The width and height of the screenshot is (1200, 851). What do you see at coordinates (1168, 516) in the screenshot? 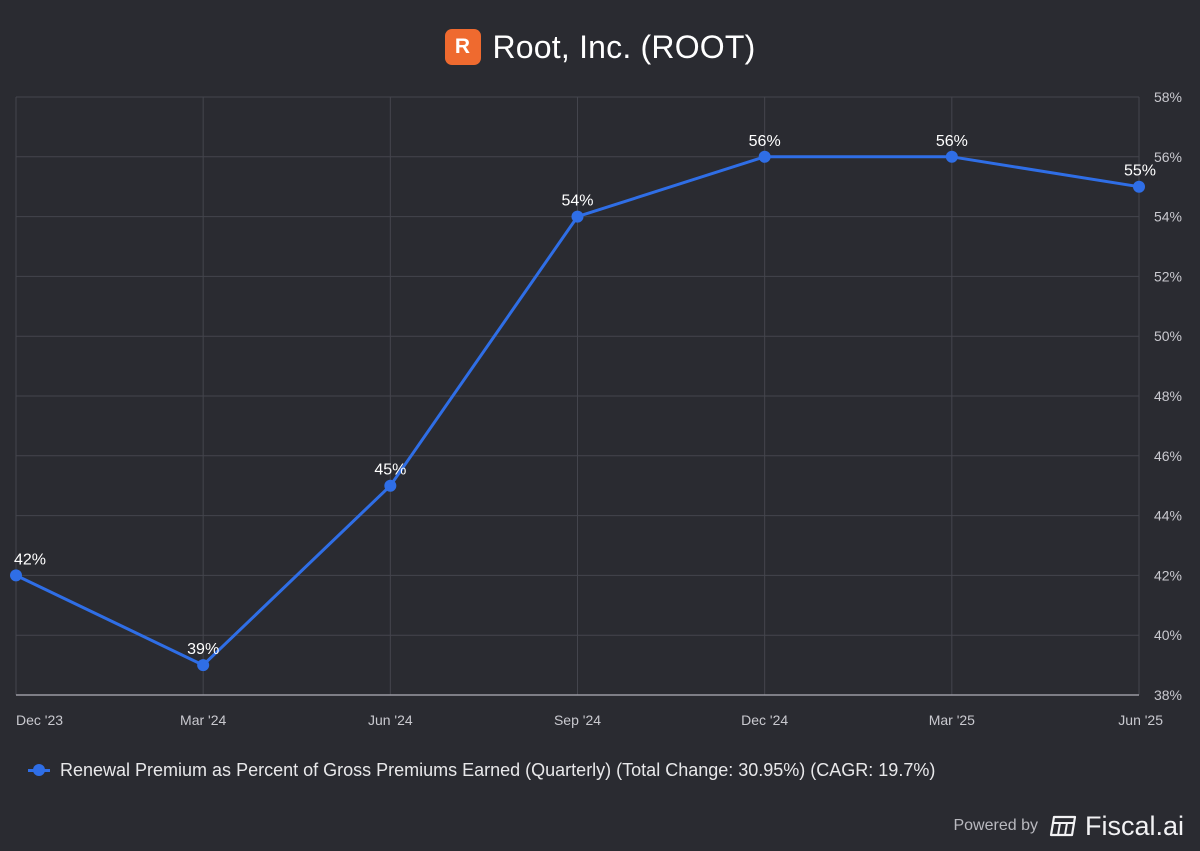
I see `y-tick-label: 44%` at bounding box center [1168, 516].